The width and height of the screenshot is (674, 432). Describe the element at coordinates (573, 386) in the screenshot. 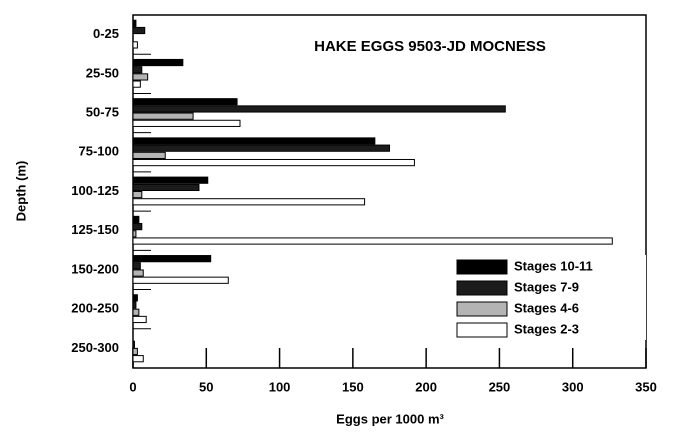

I see `x-tick-label: 300` at that location.